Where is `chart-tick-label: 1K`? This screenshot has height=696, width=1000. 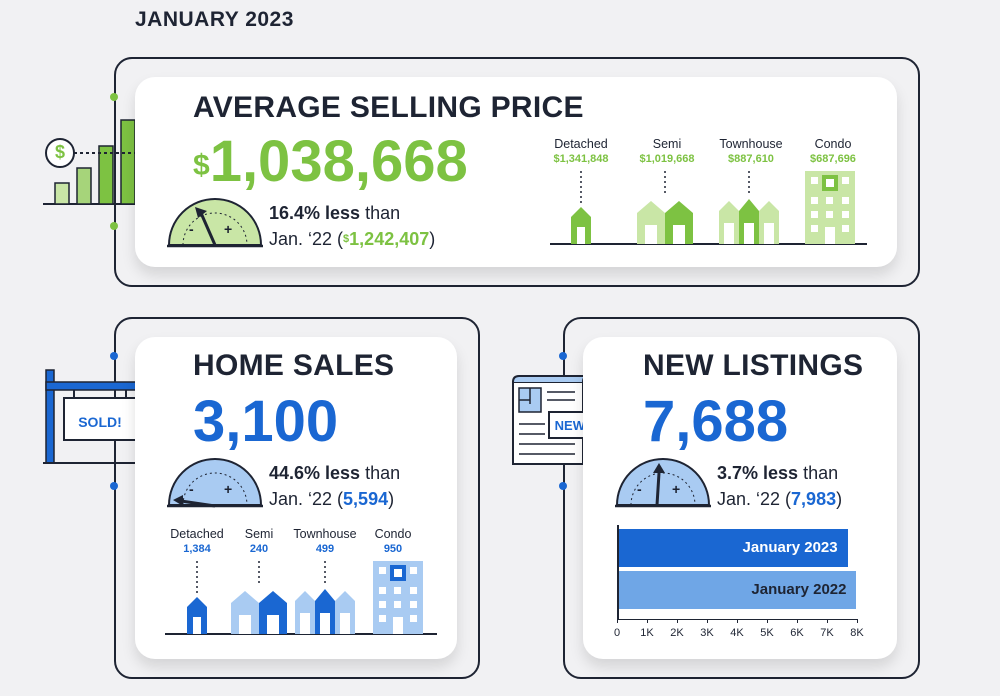
chart-tick-label: 1K is located at coordinates (647, 633).